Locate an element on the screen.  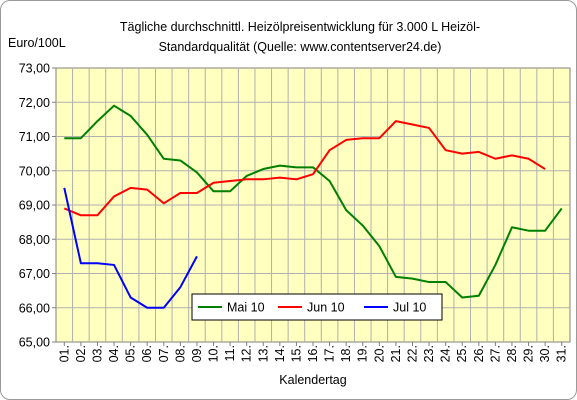
x-tick-label: 28. is located at coordinates (512, 353).